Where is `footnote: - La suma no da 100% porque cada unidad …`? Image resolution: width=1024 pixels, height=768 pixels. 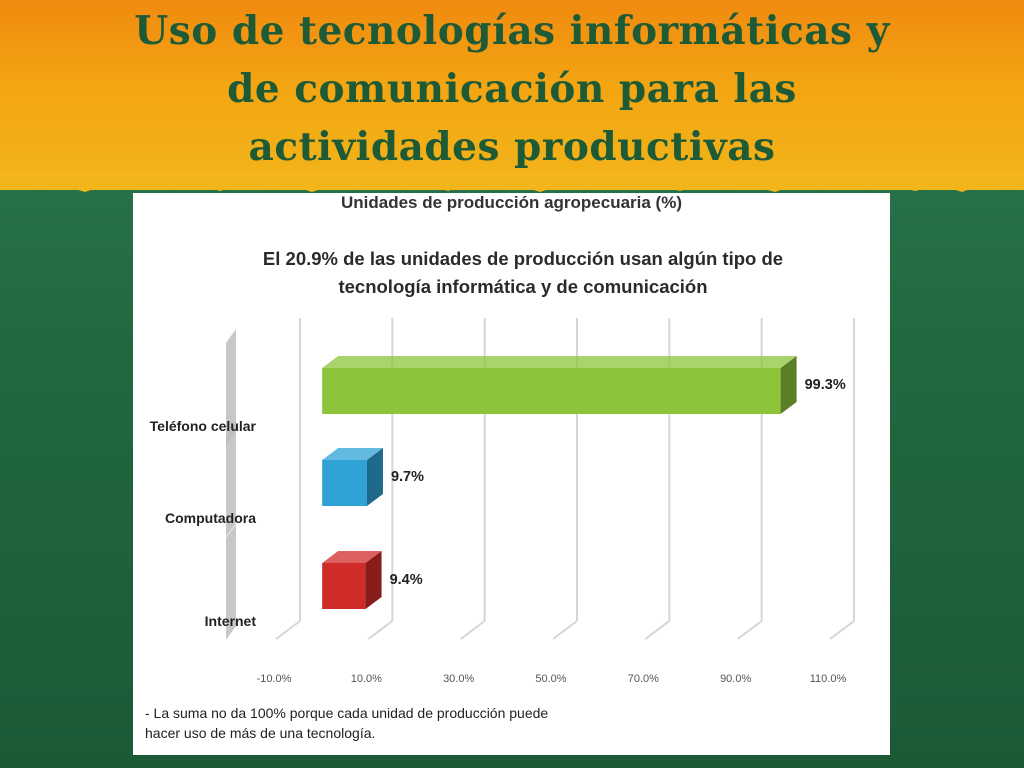 footnote: - La suma no da 100% porque cada unidad … is located at coordinates (405, 723).